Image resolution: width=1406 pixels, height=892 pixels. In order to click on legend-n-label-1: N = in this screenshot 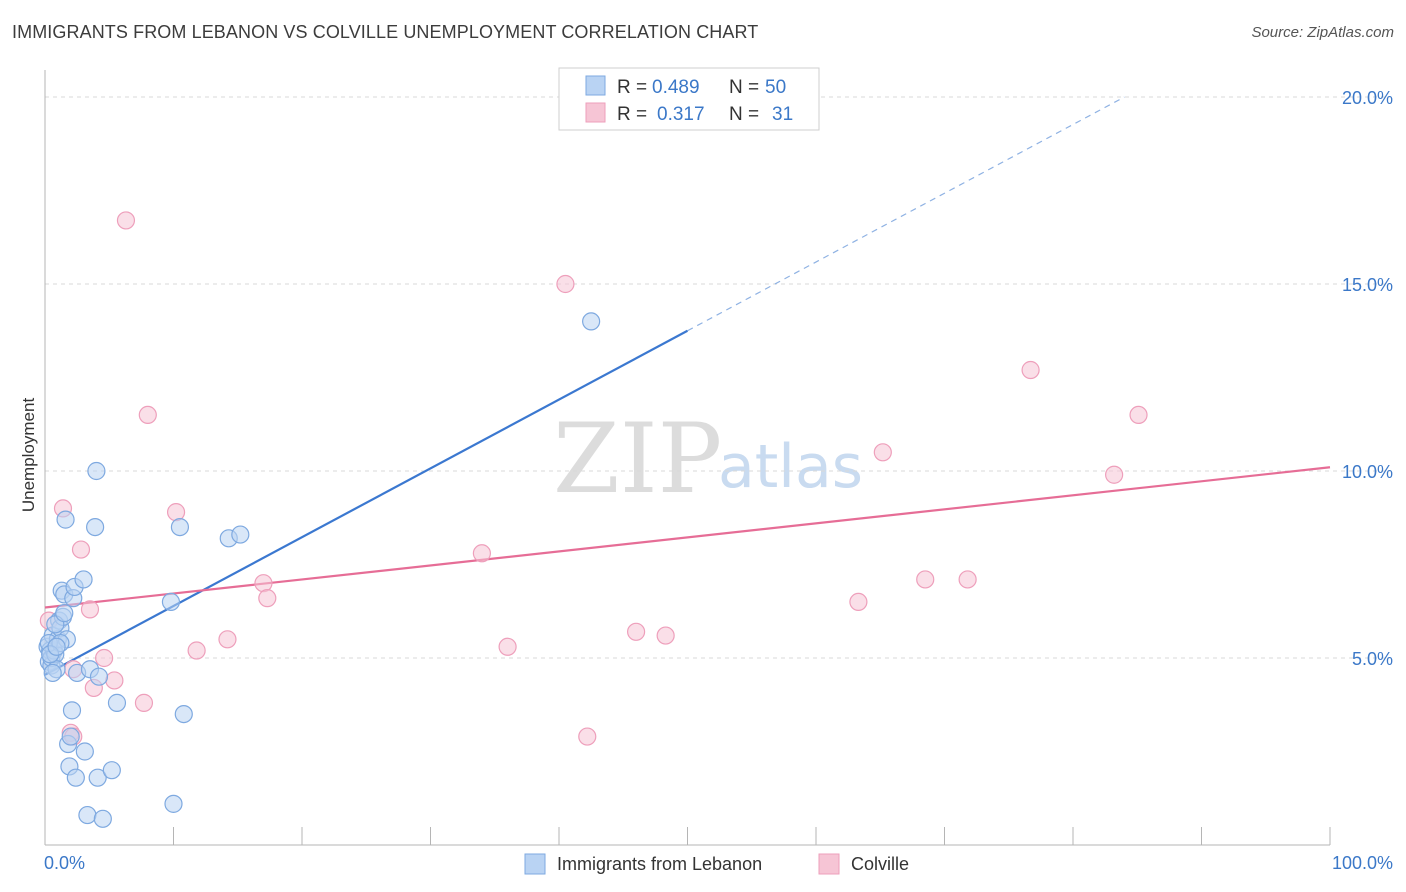, I will do `click(744, 87)`.